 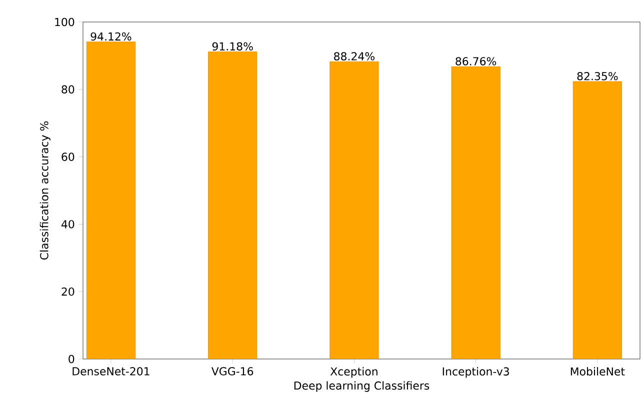 What do you see at coordinates (45, 190) in the screenshot?
I see `y-axis-title: Classification accuracy %` at bounding box center [45, 190].